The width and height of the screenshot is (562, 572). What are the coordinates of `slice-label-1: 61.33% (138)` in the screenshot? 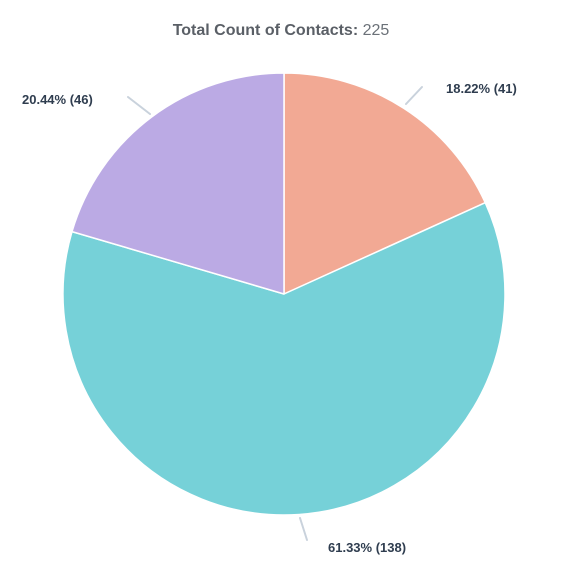 It's located at (367, 547).